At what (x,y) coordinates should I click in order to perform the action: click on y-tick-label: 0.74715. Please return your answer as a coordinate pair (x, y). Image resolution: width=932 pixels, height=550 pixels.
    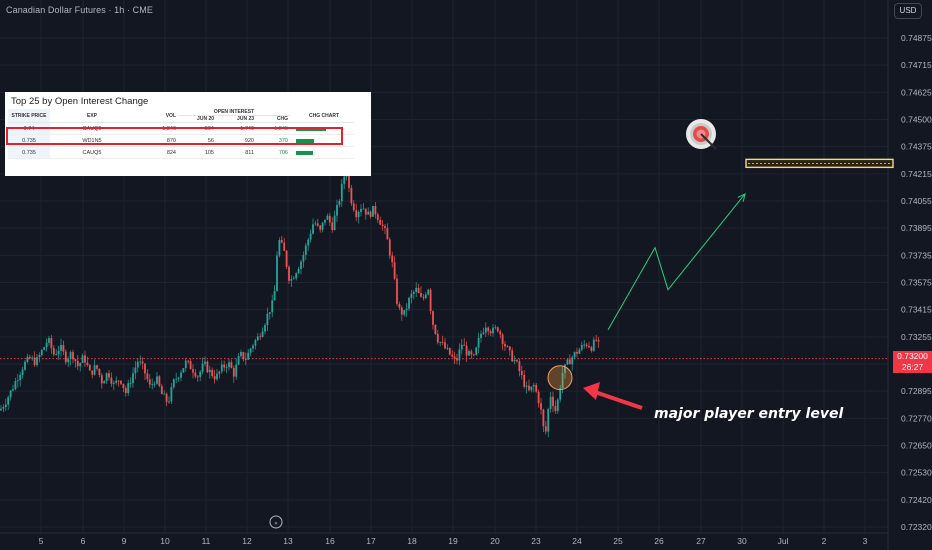
    Looking at the image, I should click on (916, 65).